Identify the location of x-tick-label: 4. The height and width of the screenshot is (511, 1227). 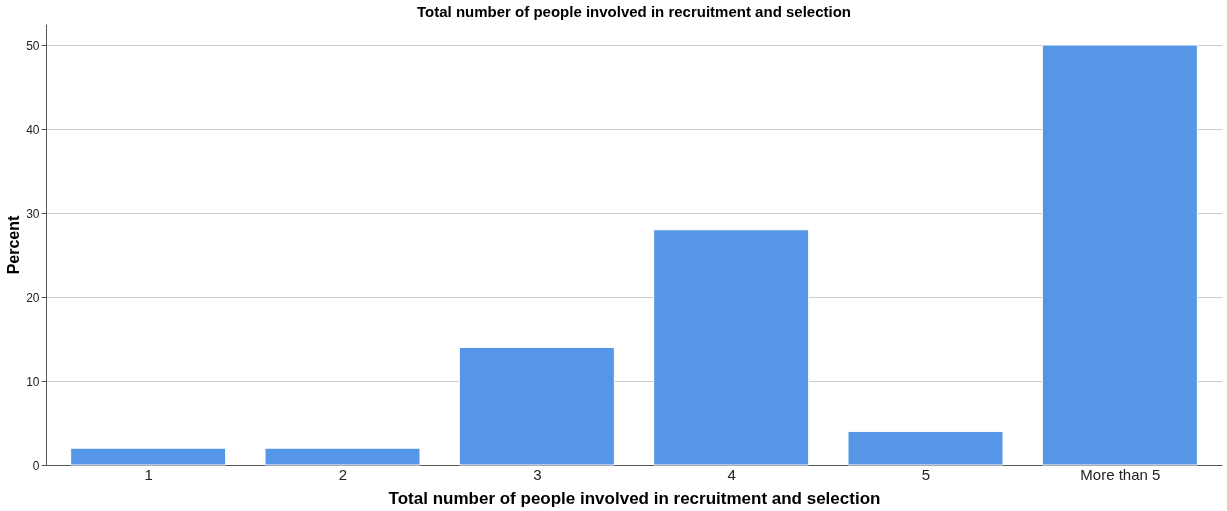
(731, 474).